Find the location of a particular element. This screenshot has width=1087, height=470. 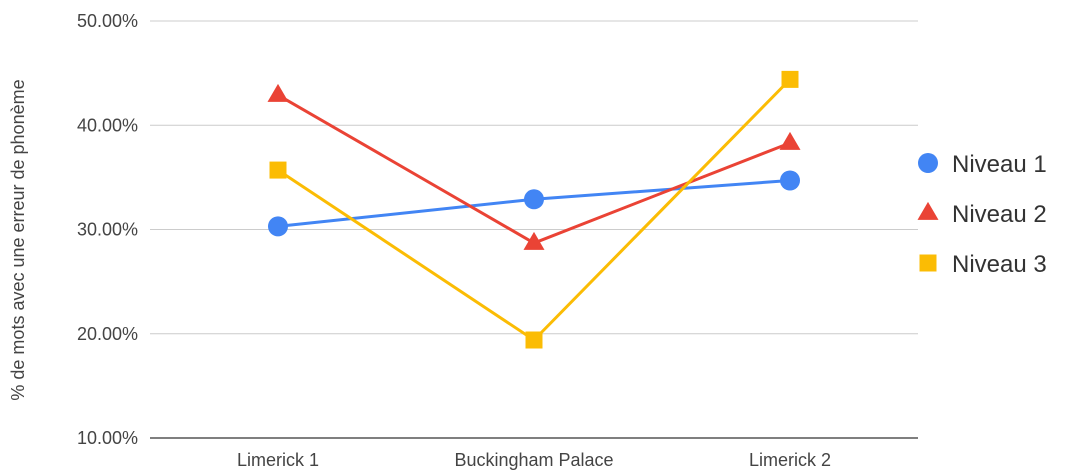

x-tick-label: Buckingham Palace is located at coordinates (533, 460).